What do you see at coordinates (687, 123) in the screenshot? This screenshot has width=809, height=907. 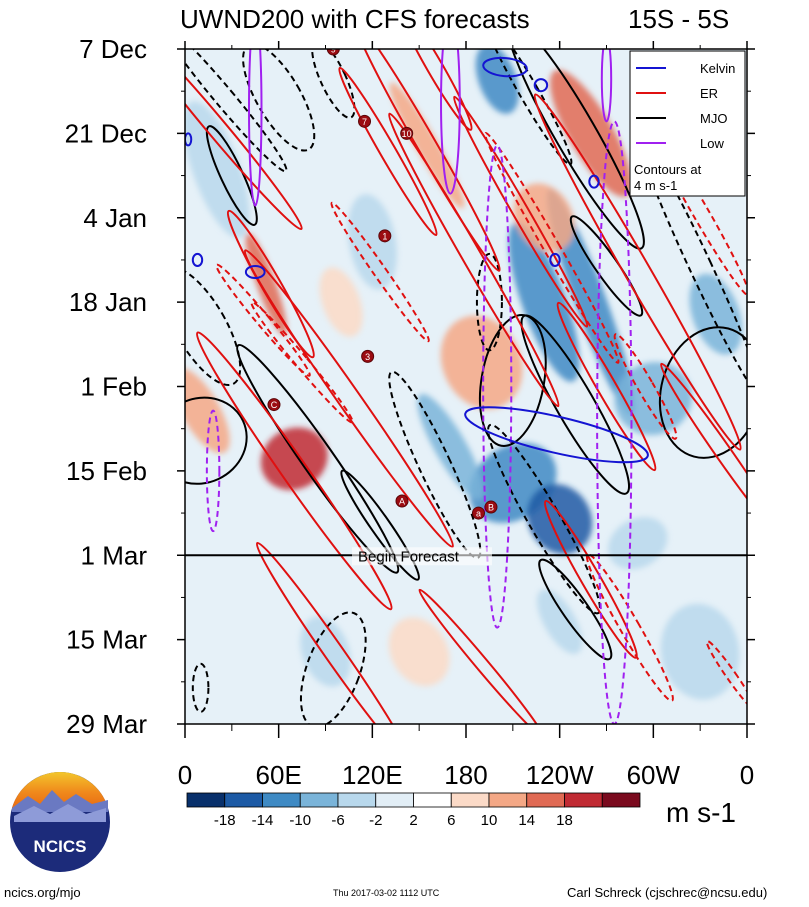 I see `legend: Kelvin ER MJO Low Contours at 4 m s-1` at bounding box center [687, 123].